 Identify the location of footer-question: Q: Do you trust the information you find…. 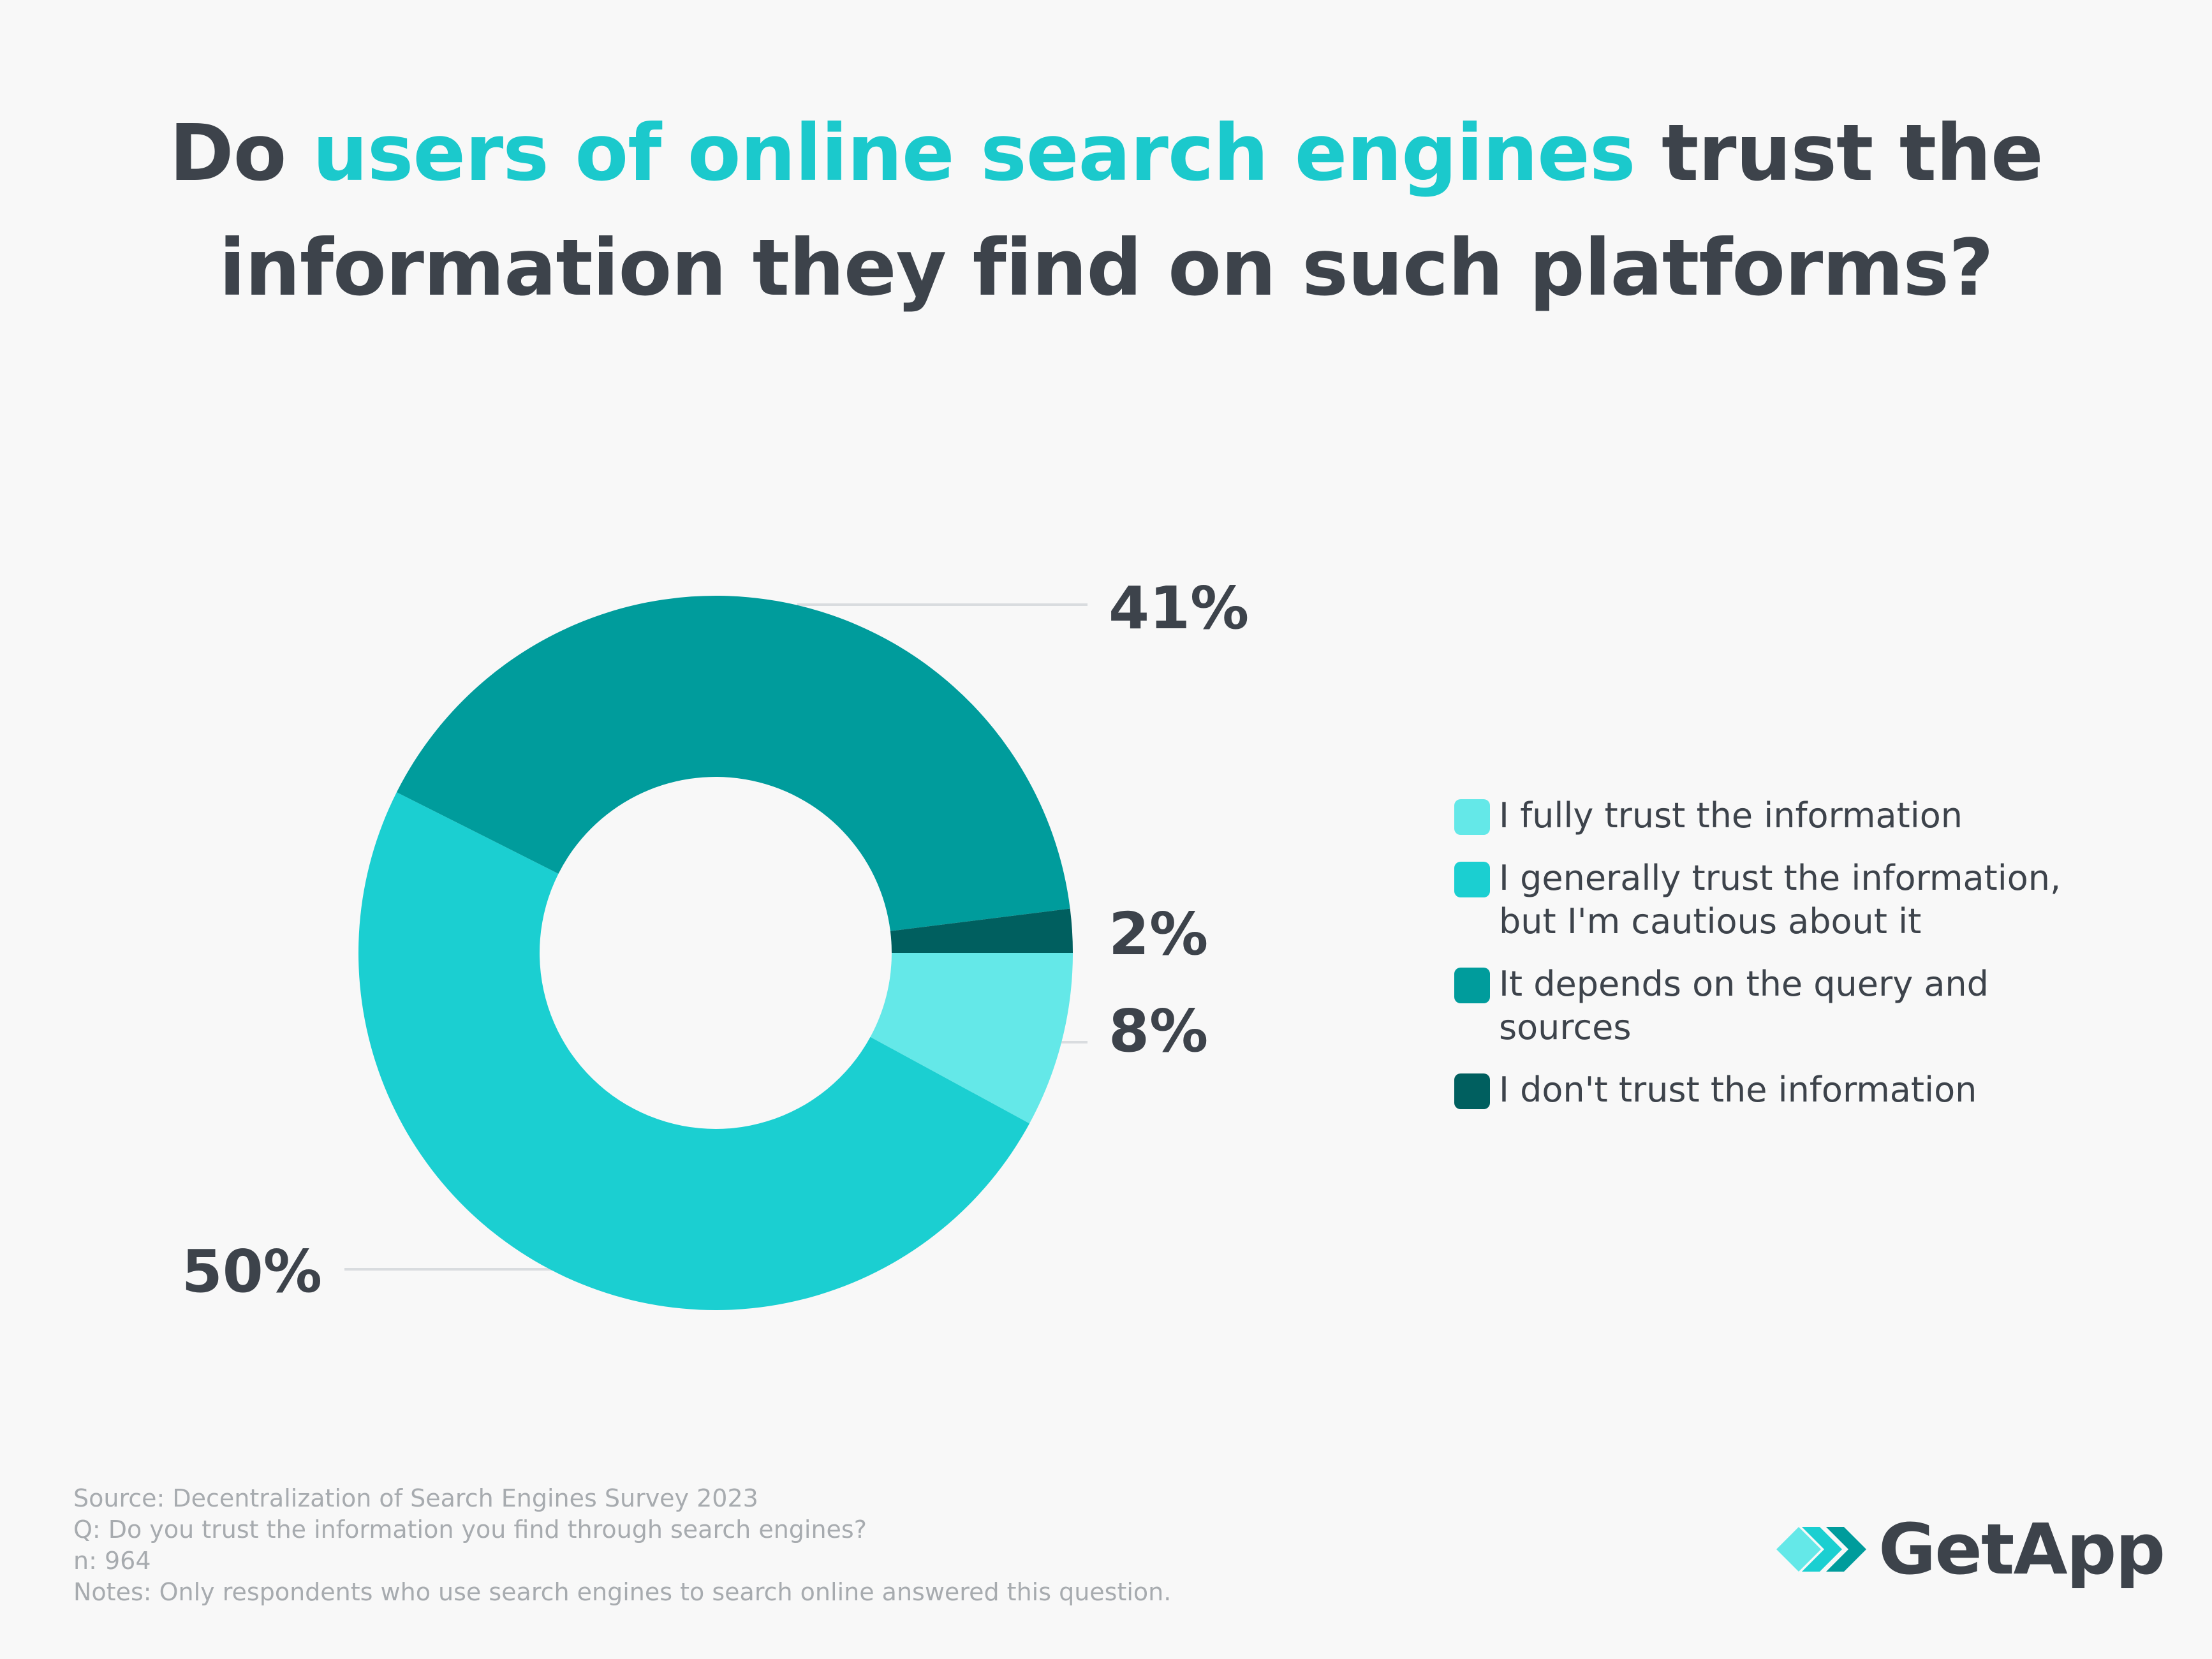
(470, 1530).